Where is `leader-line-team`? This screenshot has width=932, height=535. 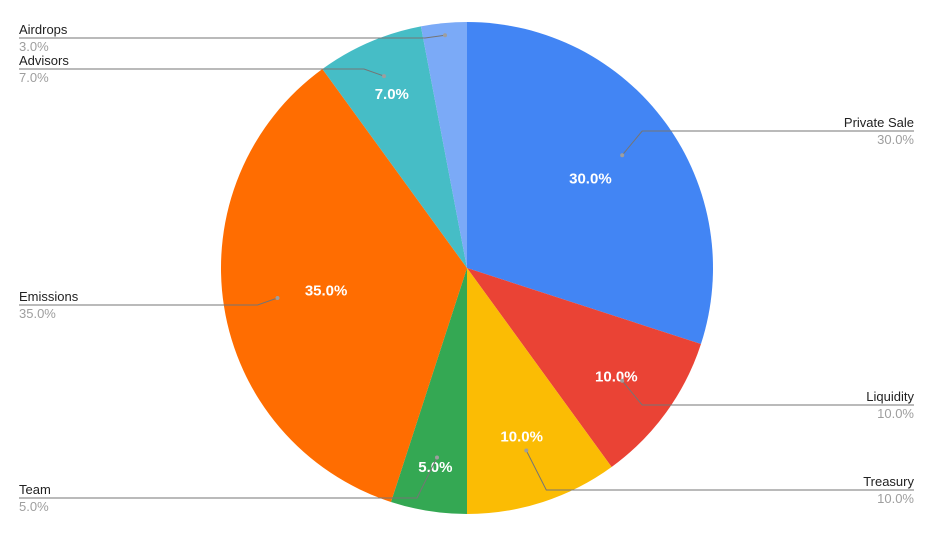
leader-line-team is located at coordinates (228, 478).